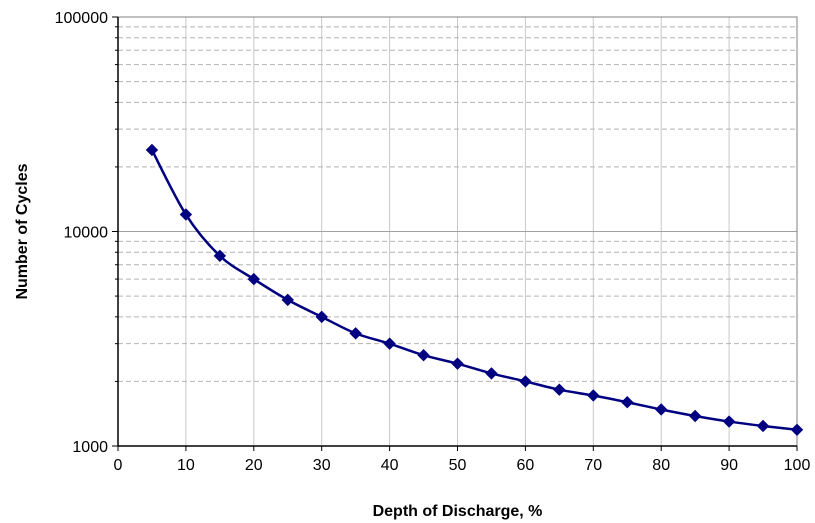 The width and height of the screenshot is (815, 523). What do you see at coordinates (458, 511) in the screenshot?
I see `x-axis-title: Depth of Discharge, %` at bounding box center [458, 511].